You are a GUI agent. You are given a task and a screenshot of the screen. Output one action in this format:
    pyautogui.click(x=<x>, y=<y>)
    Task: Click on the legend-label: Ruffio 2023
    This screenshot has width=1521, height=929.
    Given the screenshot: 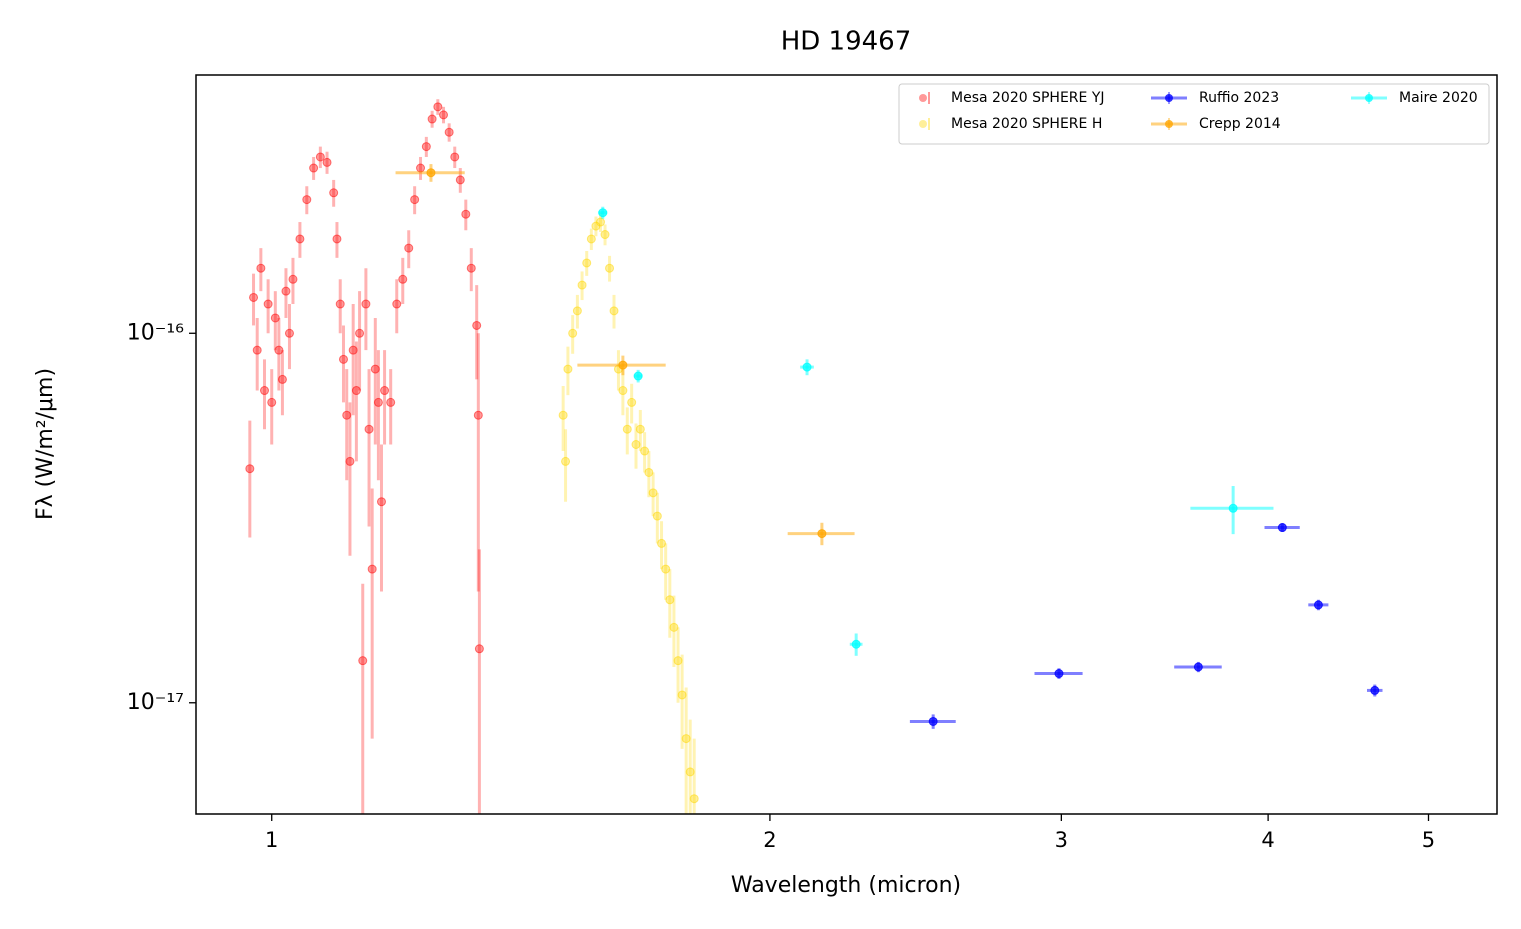 What is the action you would take?
    pyautogui.click(x=1239, y=98)
    